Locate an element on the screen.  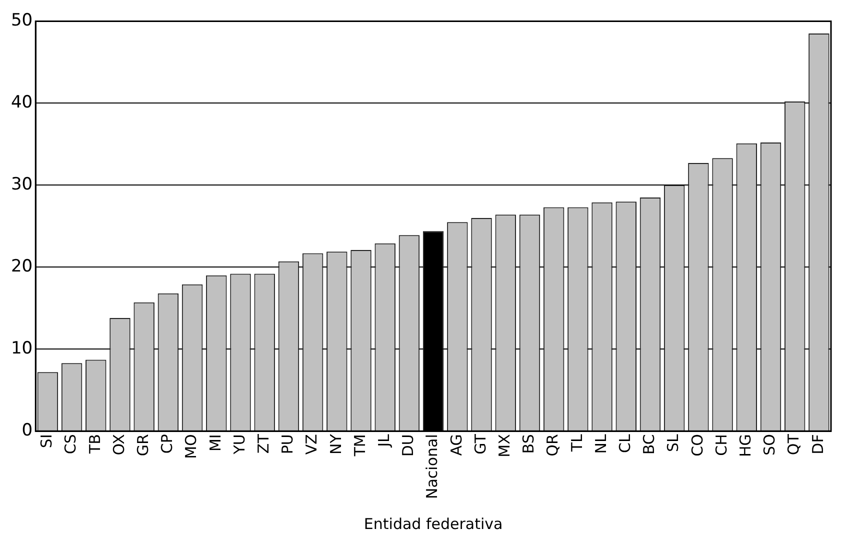
x-tick-label: OX is located at coordinates (119, 445).